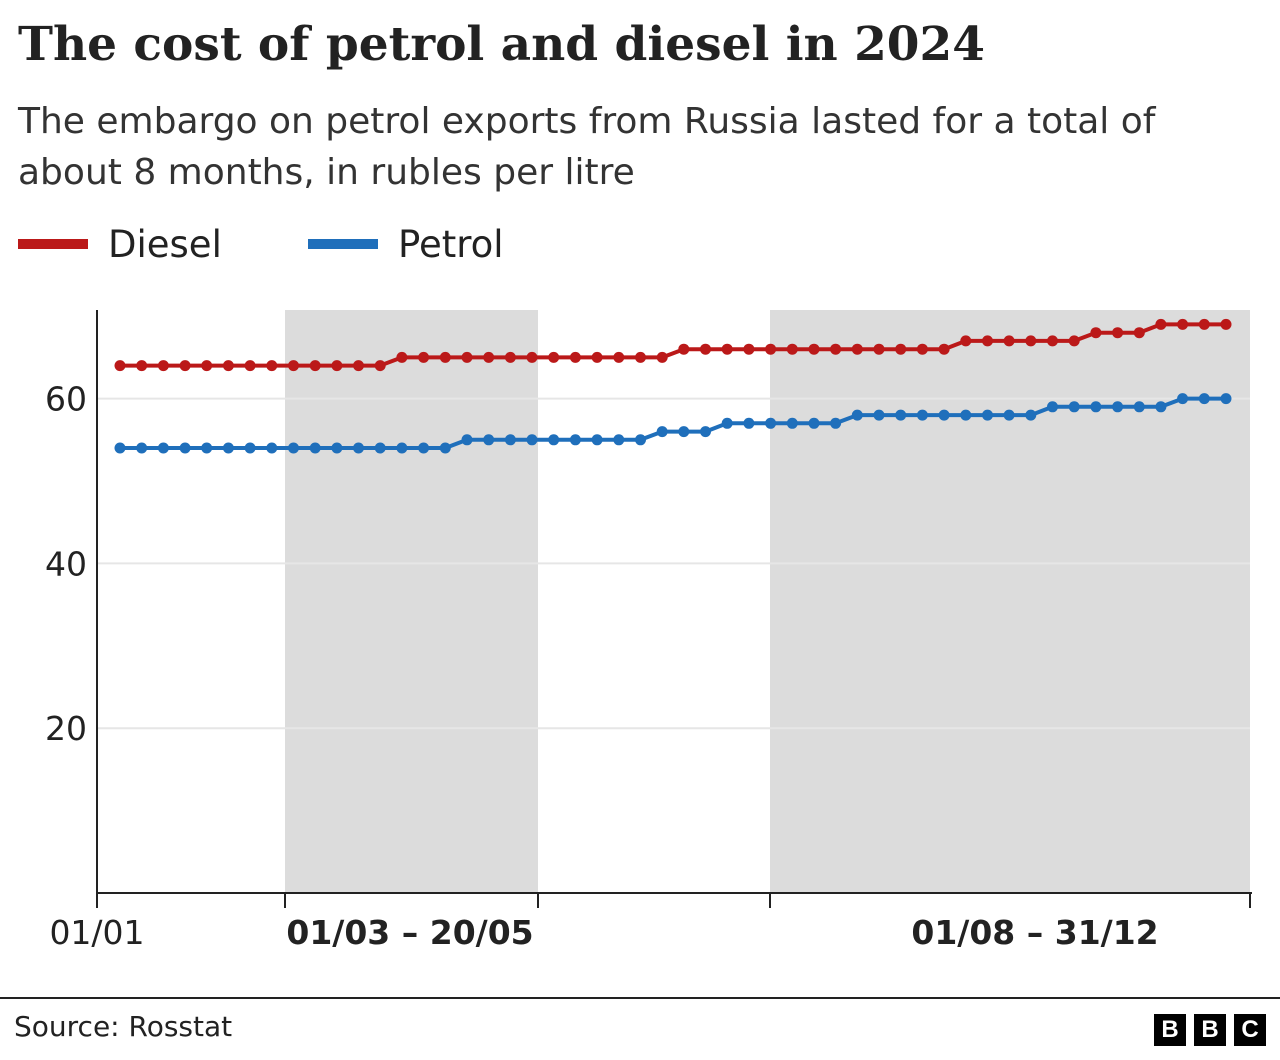 This screenshot has height=1060, width=1280. Describe the element at coordinates (1250, 1030) in the screenshot. I see `bbc-logo-block: C` at that location.